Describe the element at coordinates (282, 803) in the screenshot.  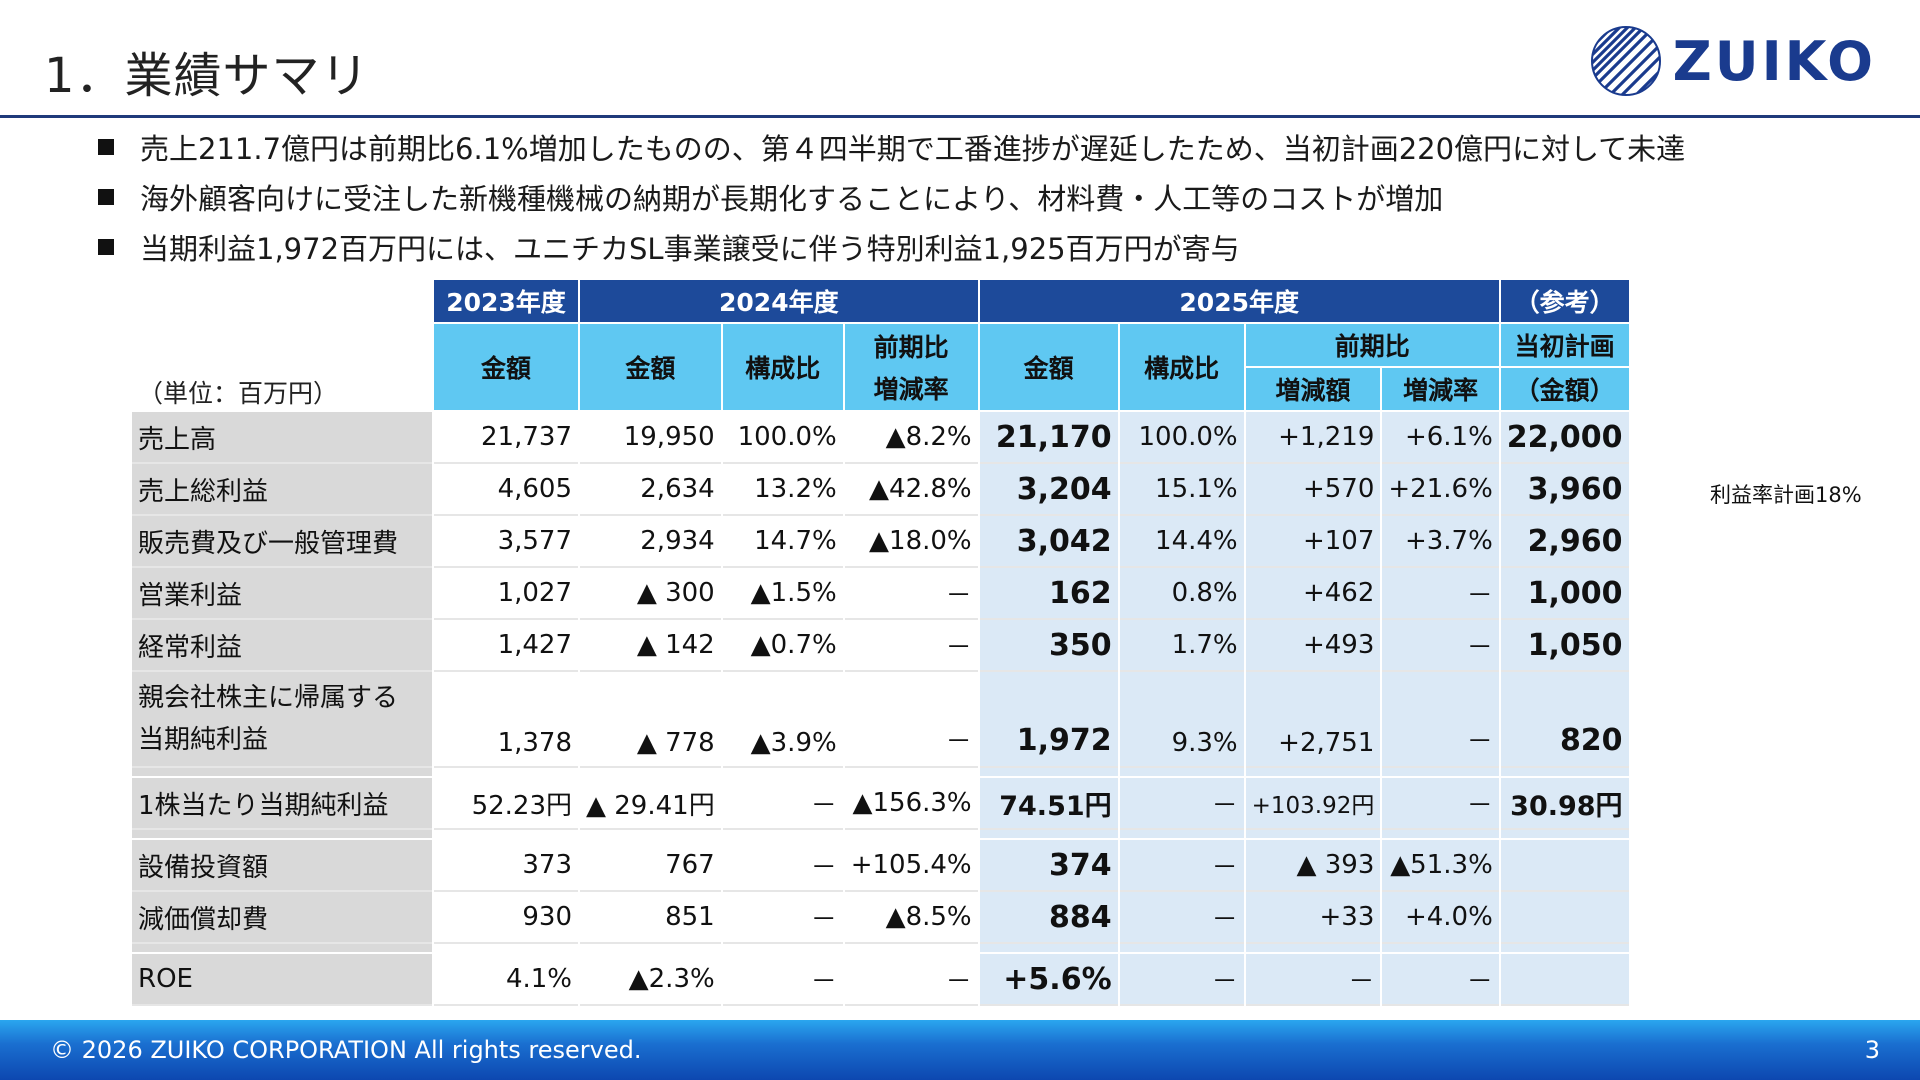
I see `row-label: 1株当たり当期純利益` at that location.